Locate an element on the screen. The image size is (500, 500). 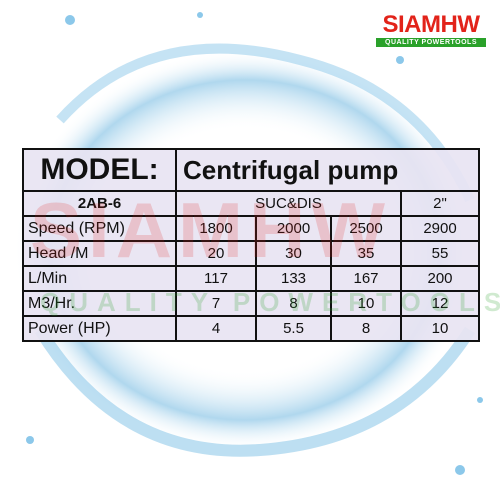
cell-value: 167 is located at coordinates (366, 278).